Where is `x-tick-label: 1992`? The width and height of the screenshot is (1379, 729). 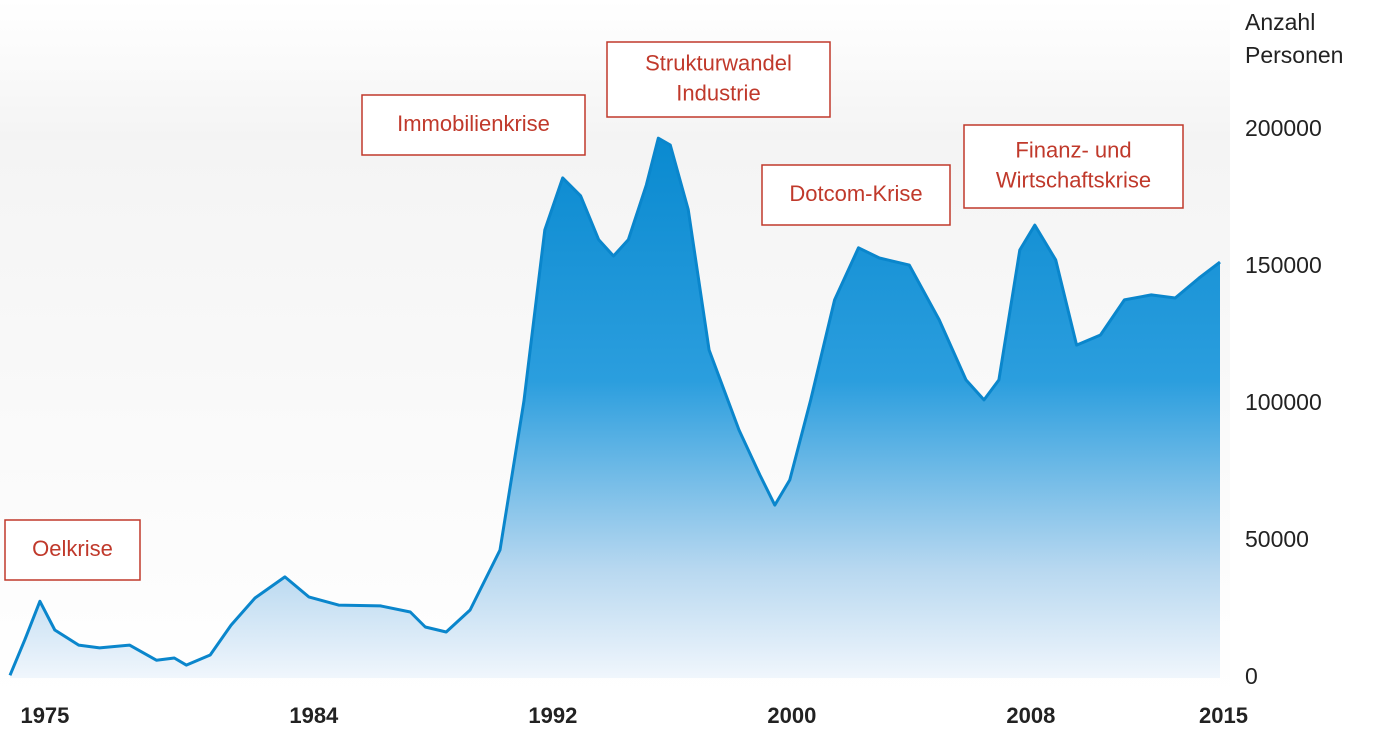 x-tick-label: 1992 is located at coordinates (552, 715).